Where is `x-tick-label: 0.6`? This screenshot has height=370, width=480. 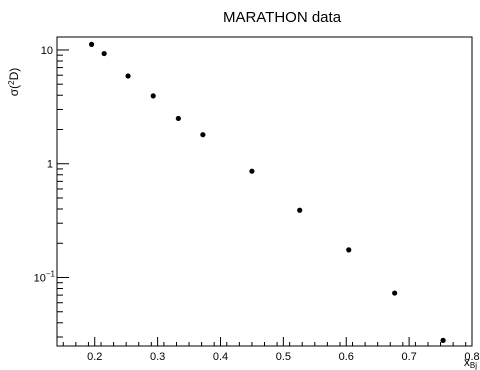 x-tick-label: 0.6 is located at coordinates (346, 357).